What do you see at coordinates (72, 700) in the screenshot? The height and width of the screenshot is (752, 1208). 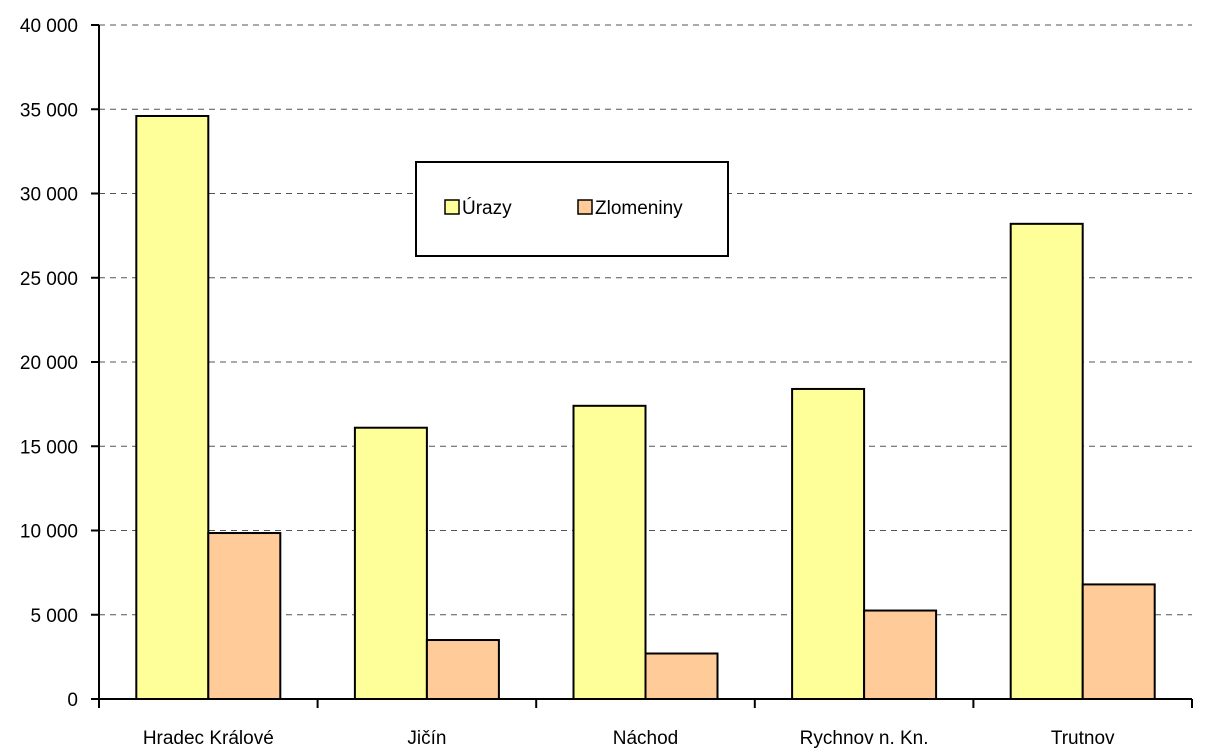 I see `y-tick-label: 0` at bounding box center [72, 700].